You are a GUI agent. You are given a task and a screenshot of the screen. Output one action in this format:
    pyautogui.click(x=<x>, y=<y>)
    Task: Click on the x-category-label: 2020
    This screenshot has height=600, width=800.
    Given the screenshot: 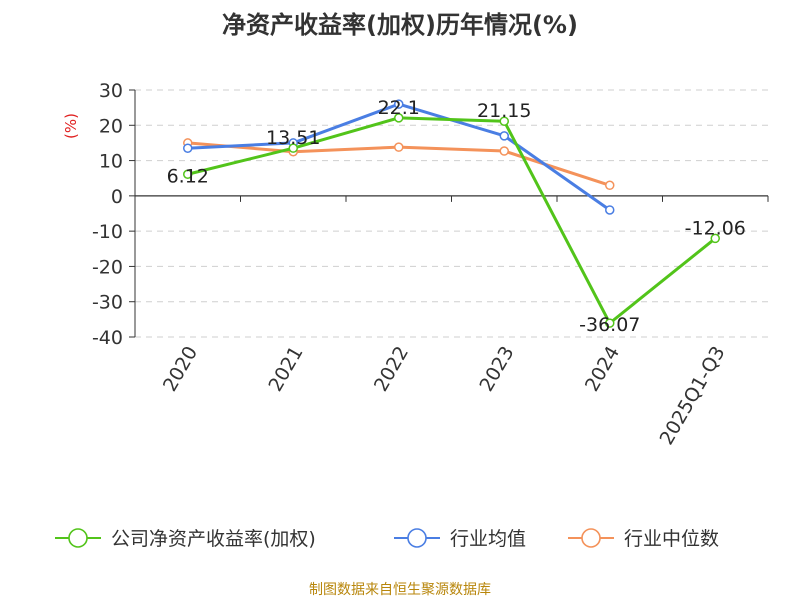 What is the action you would take?
    pyautogui.click(x=180, y=369)
    